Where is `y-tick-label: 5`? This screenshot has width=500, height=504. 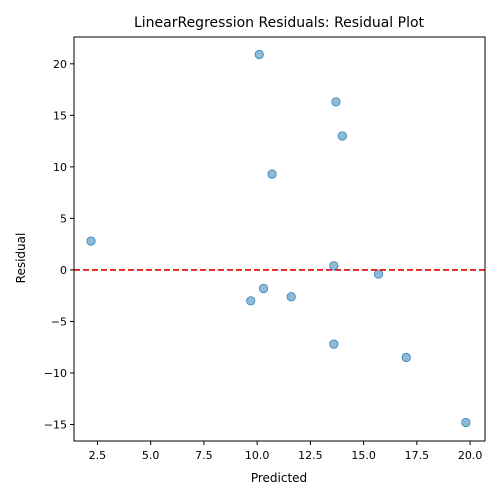 y-tick-label: 5 is located at coordinates (63, 218).